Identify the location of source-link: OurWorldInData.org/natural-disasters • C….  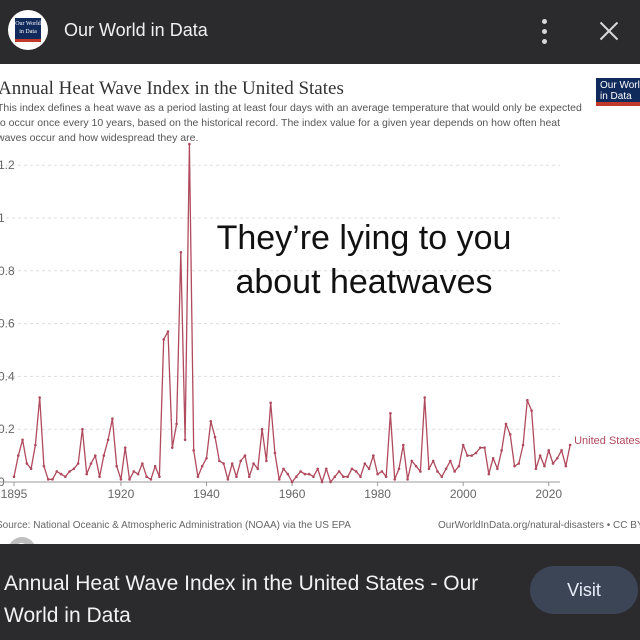
(539, 525).